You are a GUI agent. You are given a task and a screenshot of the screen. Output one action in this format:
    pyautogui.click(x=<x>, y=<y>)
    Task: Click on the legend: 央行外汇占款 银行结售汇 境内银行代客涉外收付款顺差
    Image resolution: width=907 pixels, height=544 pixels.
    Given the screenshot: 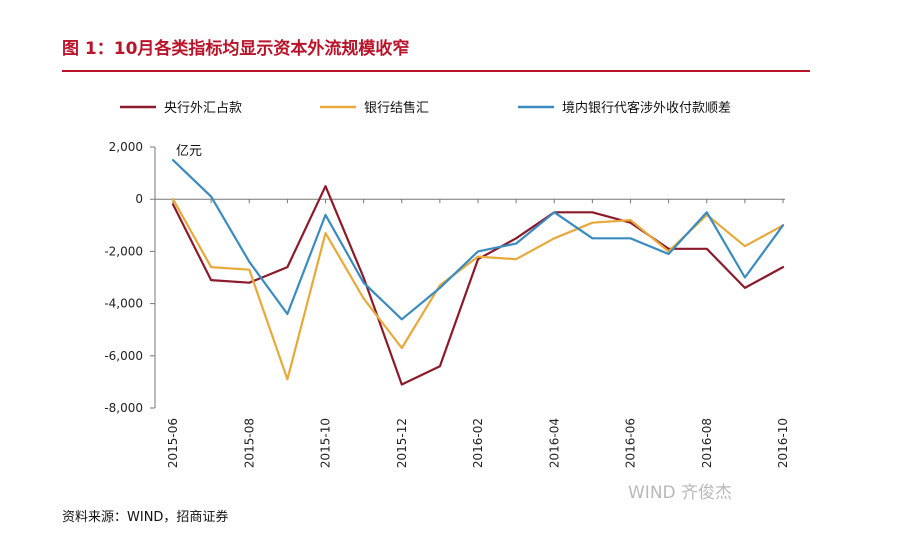 What is the action you would take?
    pyautogui.click(x=425, y=108)
    